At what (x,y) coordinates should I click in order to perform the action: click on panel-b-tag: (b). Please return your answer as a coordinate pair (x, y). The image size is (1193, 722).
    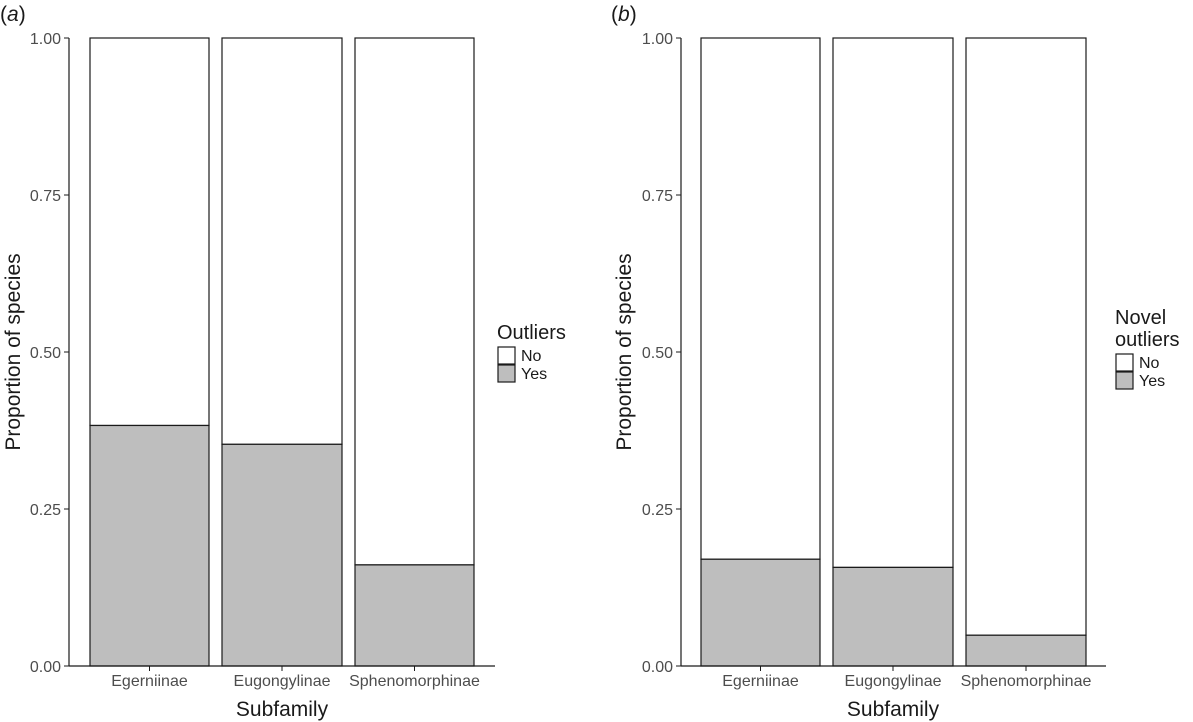
    Looking at the image, I should click on (624, 14).